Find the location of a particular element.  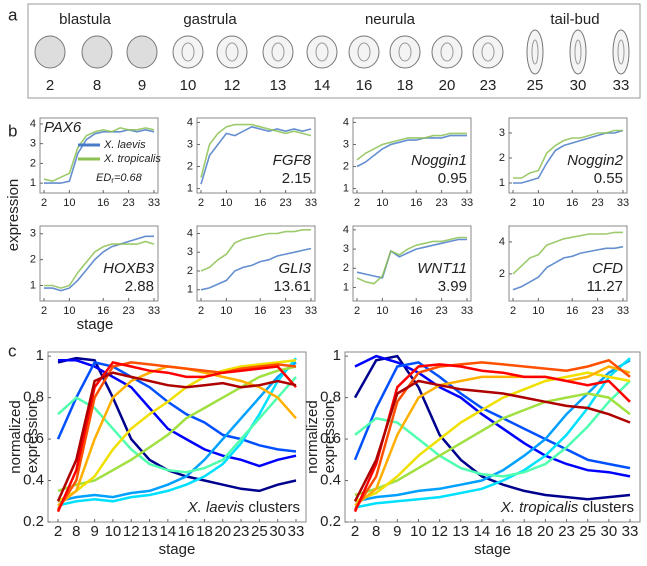

panel-label: c is located at coordinates (12, 350).